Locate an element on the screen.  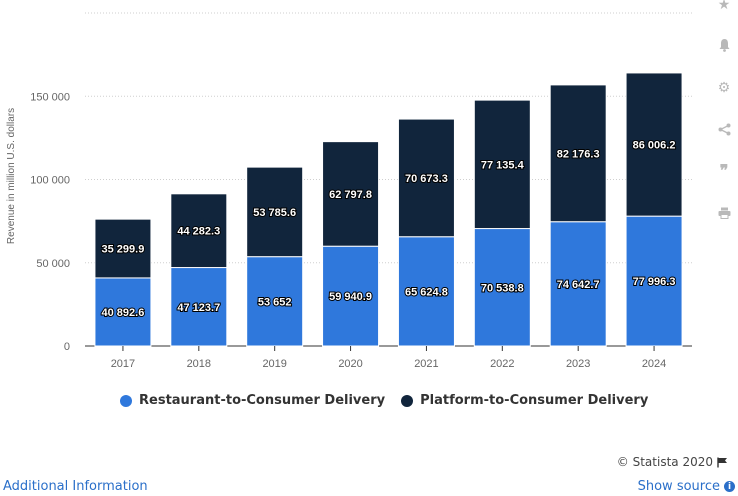
data-label: 62 797.8 is located at coordinates (350, 195).